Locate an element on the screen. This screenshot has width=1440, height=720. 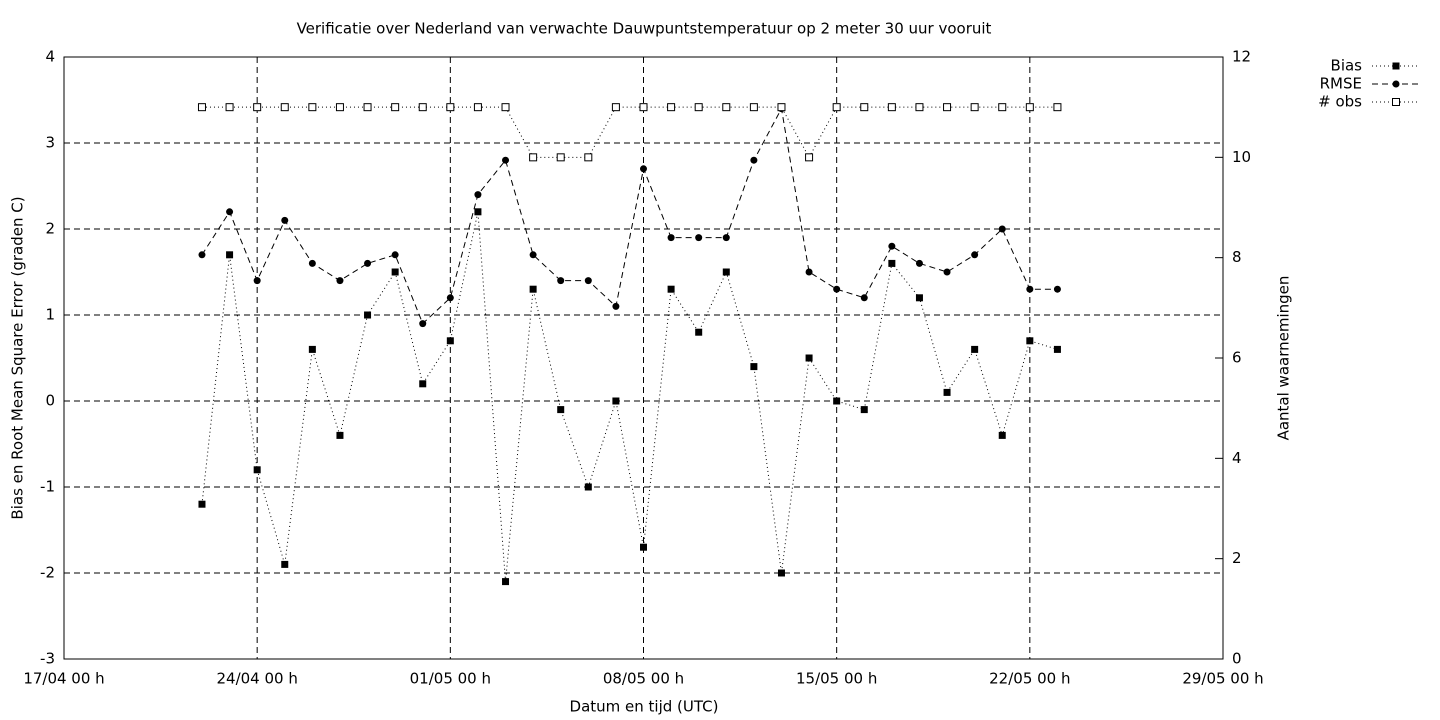
y-tick-label: -1 is located at coordinates (47, 487).